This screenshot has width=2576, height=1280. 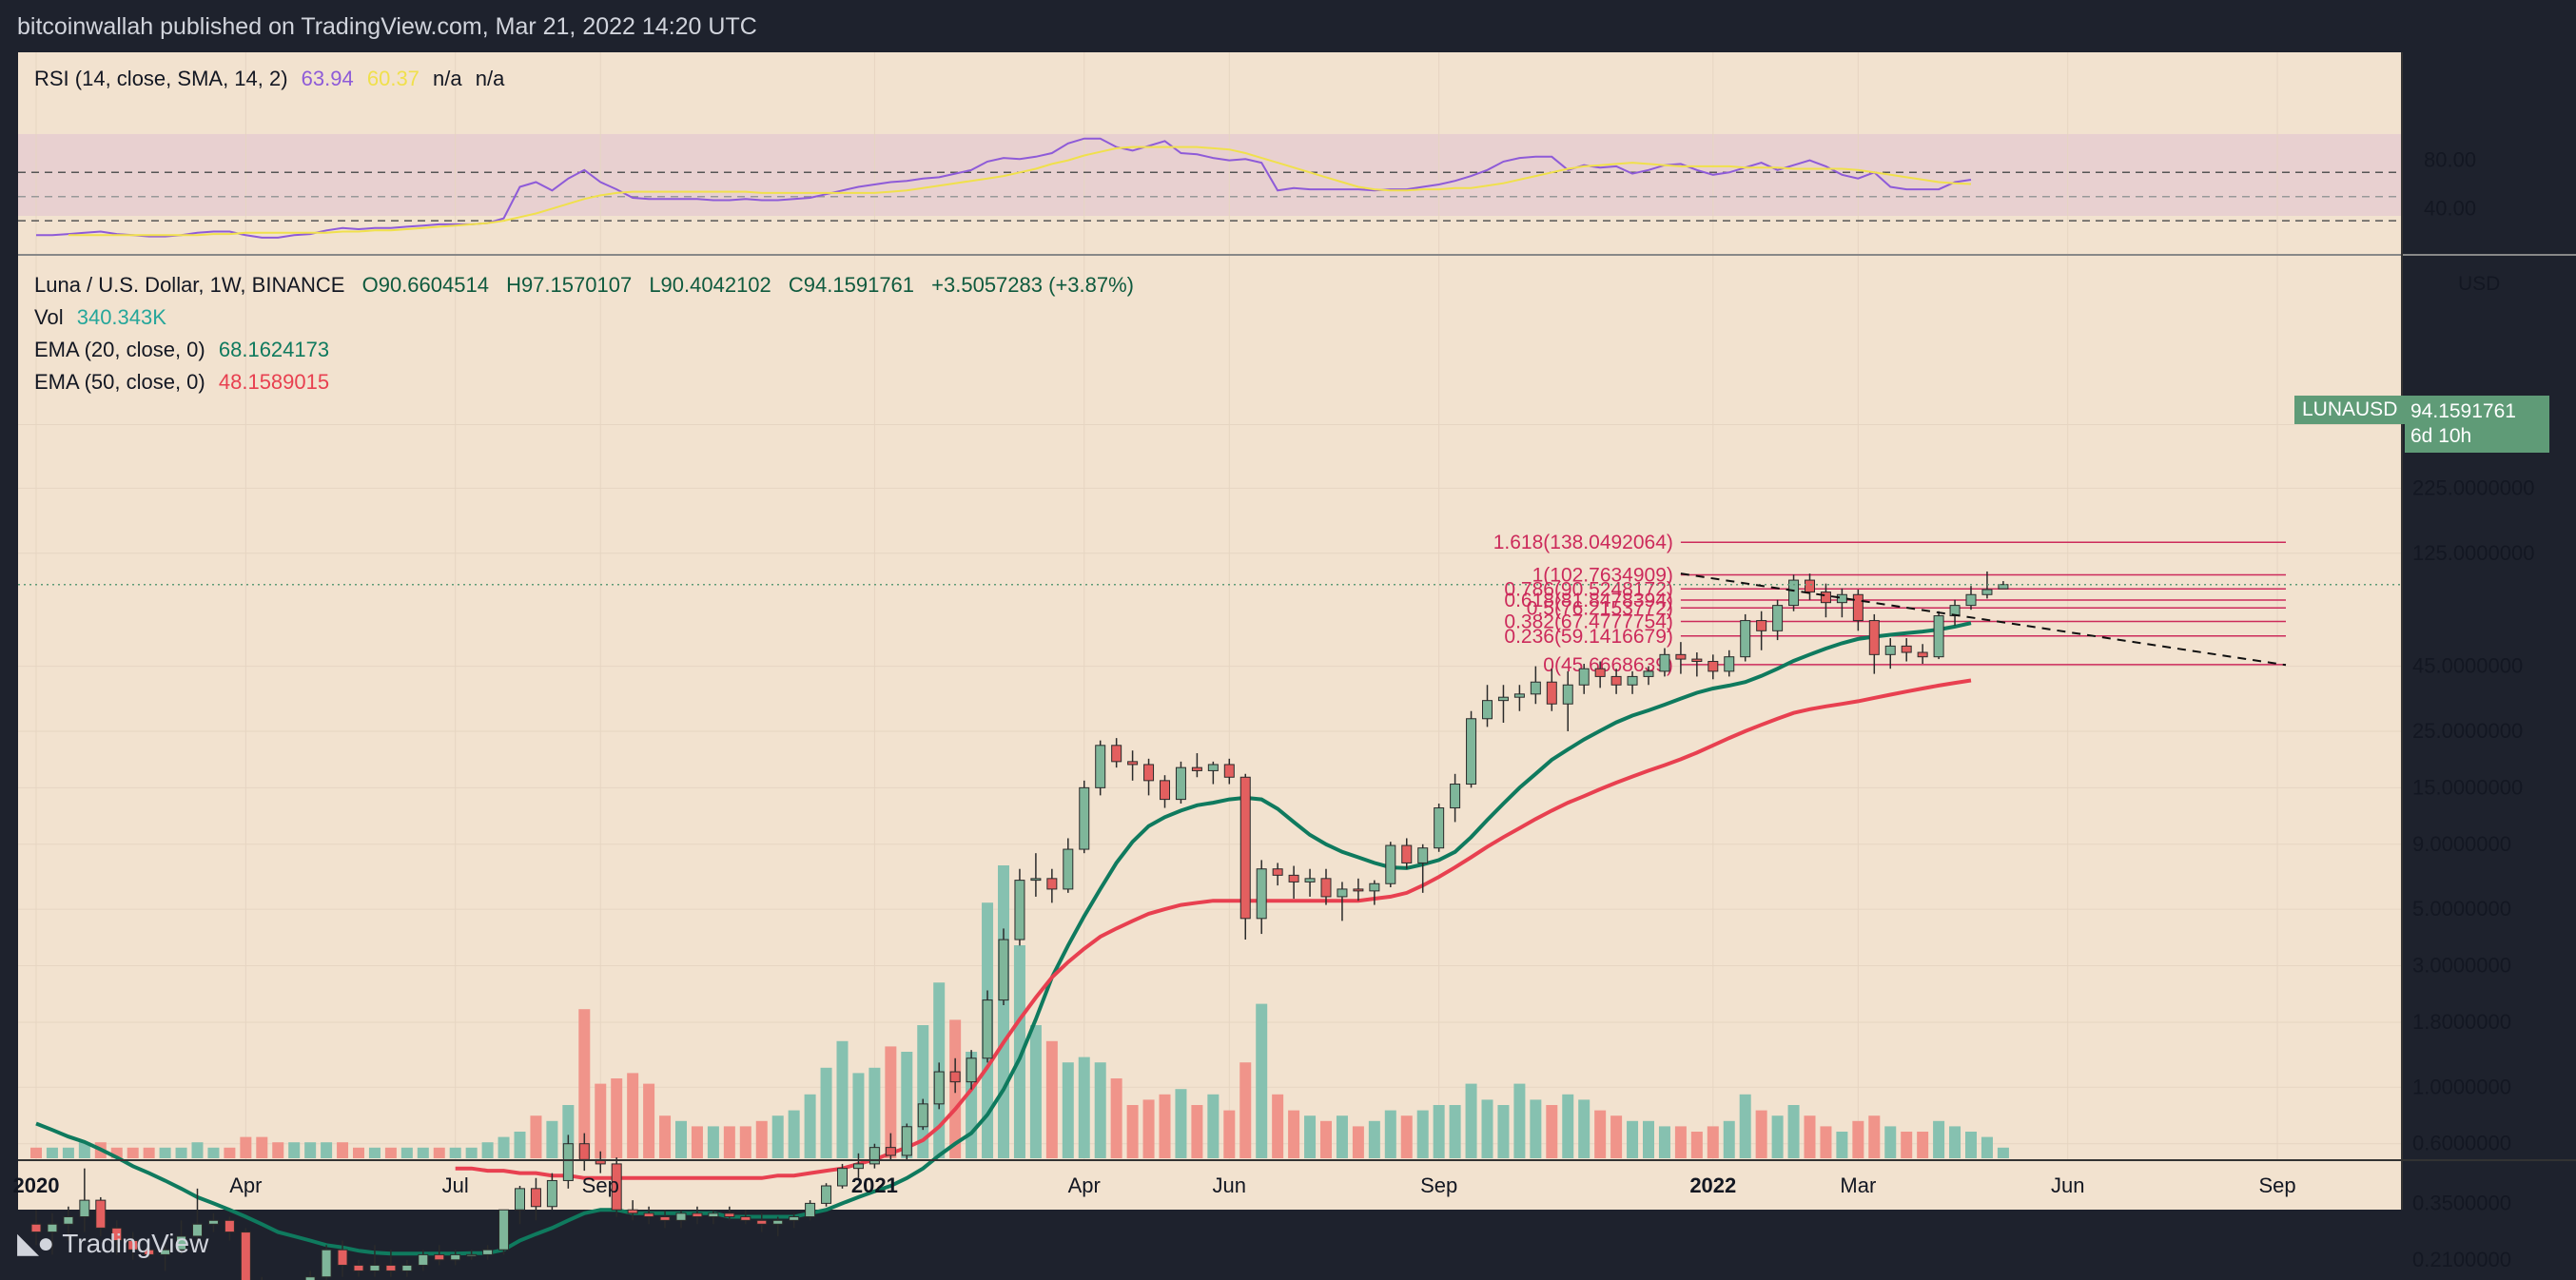 I want to click on time-axis-label: Apr, so click(x=246, y=1185).